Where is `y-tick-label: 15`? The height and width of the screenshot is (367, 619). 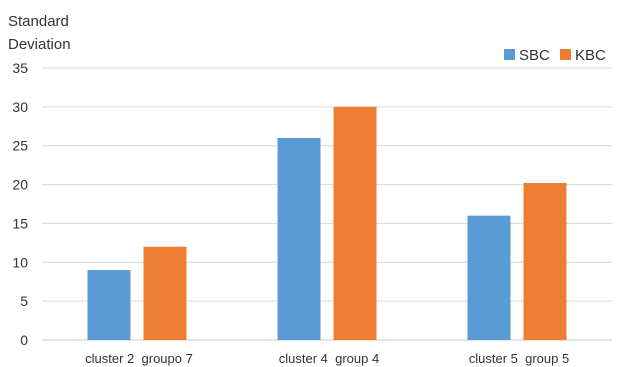 y-tick-label: 15 is located at coordinates (20, 223).